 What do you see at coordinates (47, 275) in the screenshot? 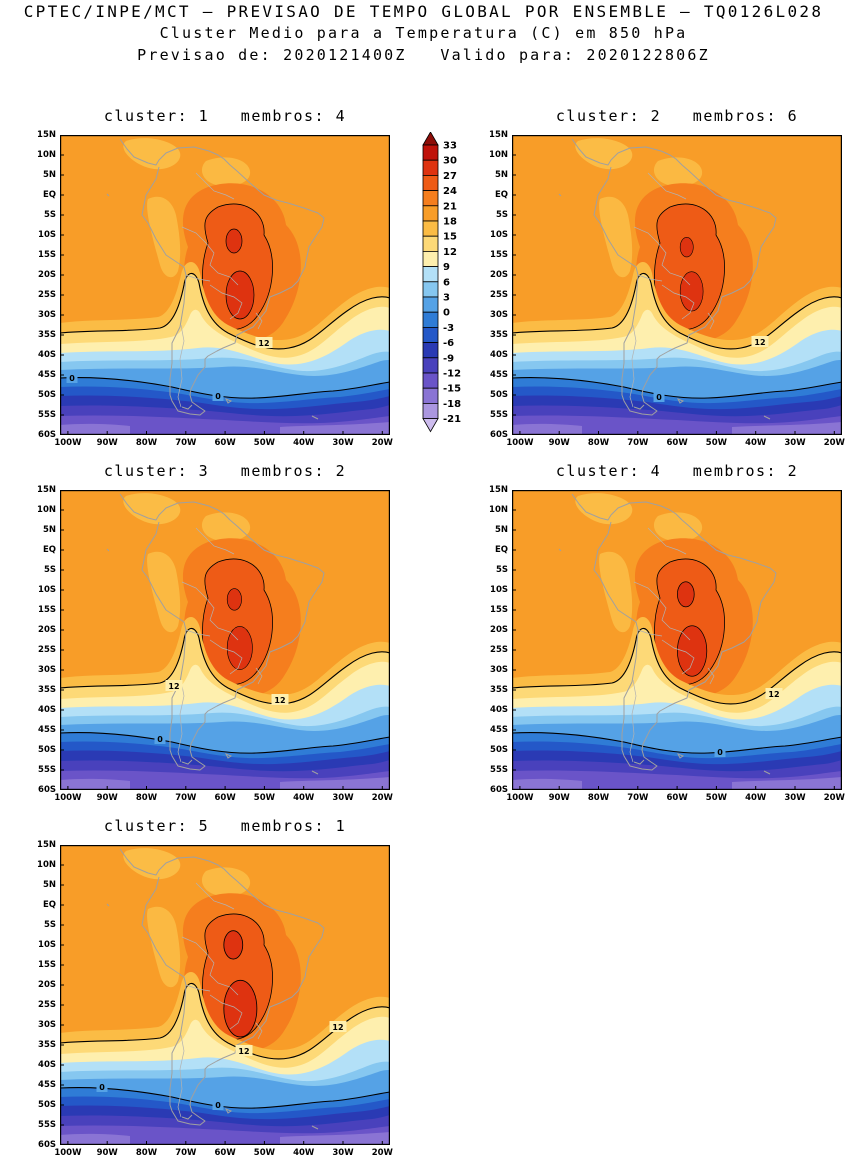
I see `lat-tick-label: 20S` at bounding box center [47, 275].